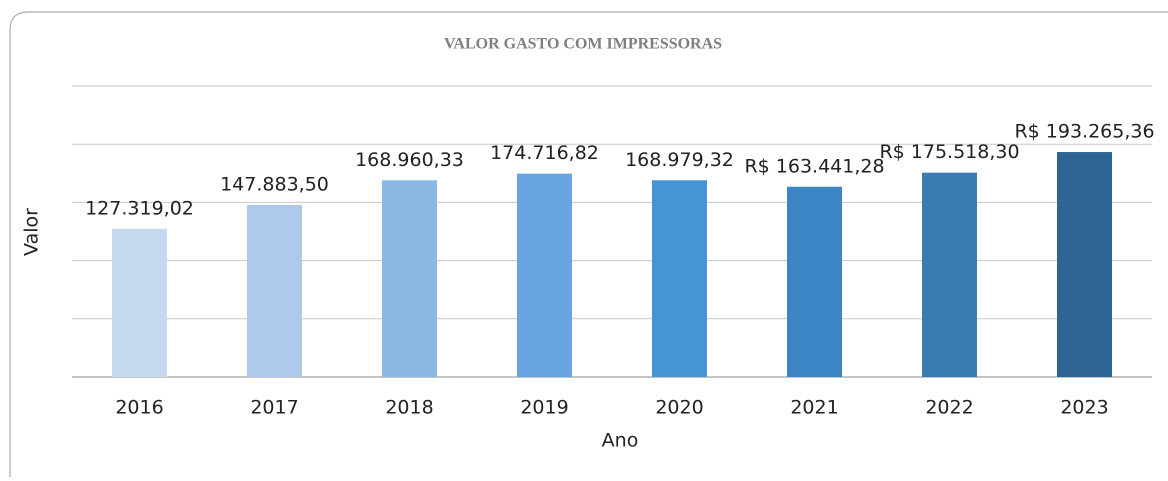 This screenshot has width=1168, height=481. What do you see at coordinates (620, 441) in the screenshot?
I see `x-axis-title: Ano` at bounding box center [620, 441].